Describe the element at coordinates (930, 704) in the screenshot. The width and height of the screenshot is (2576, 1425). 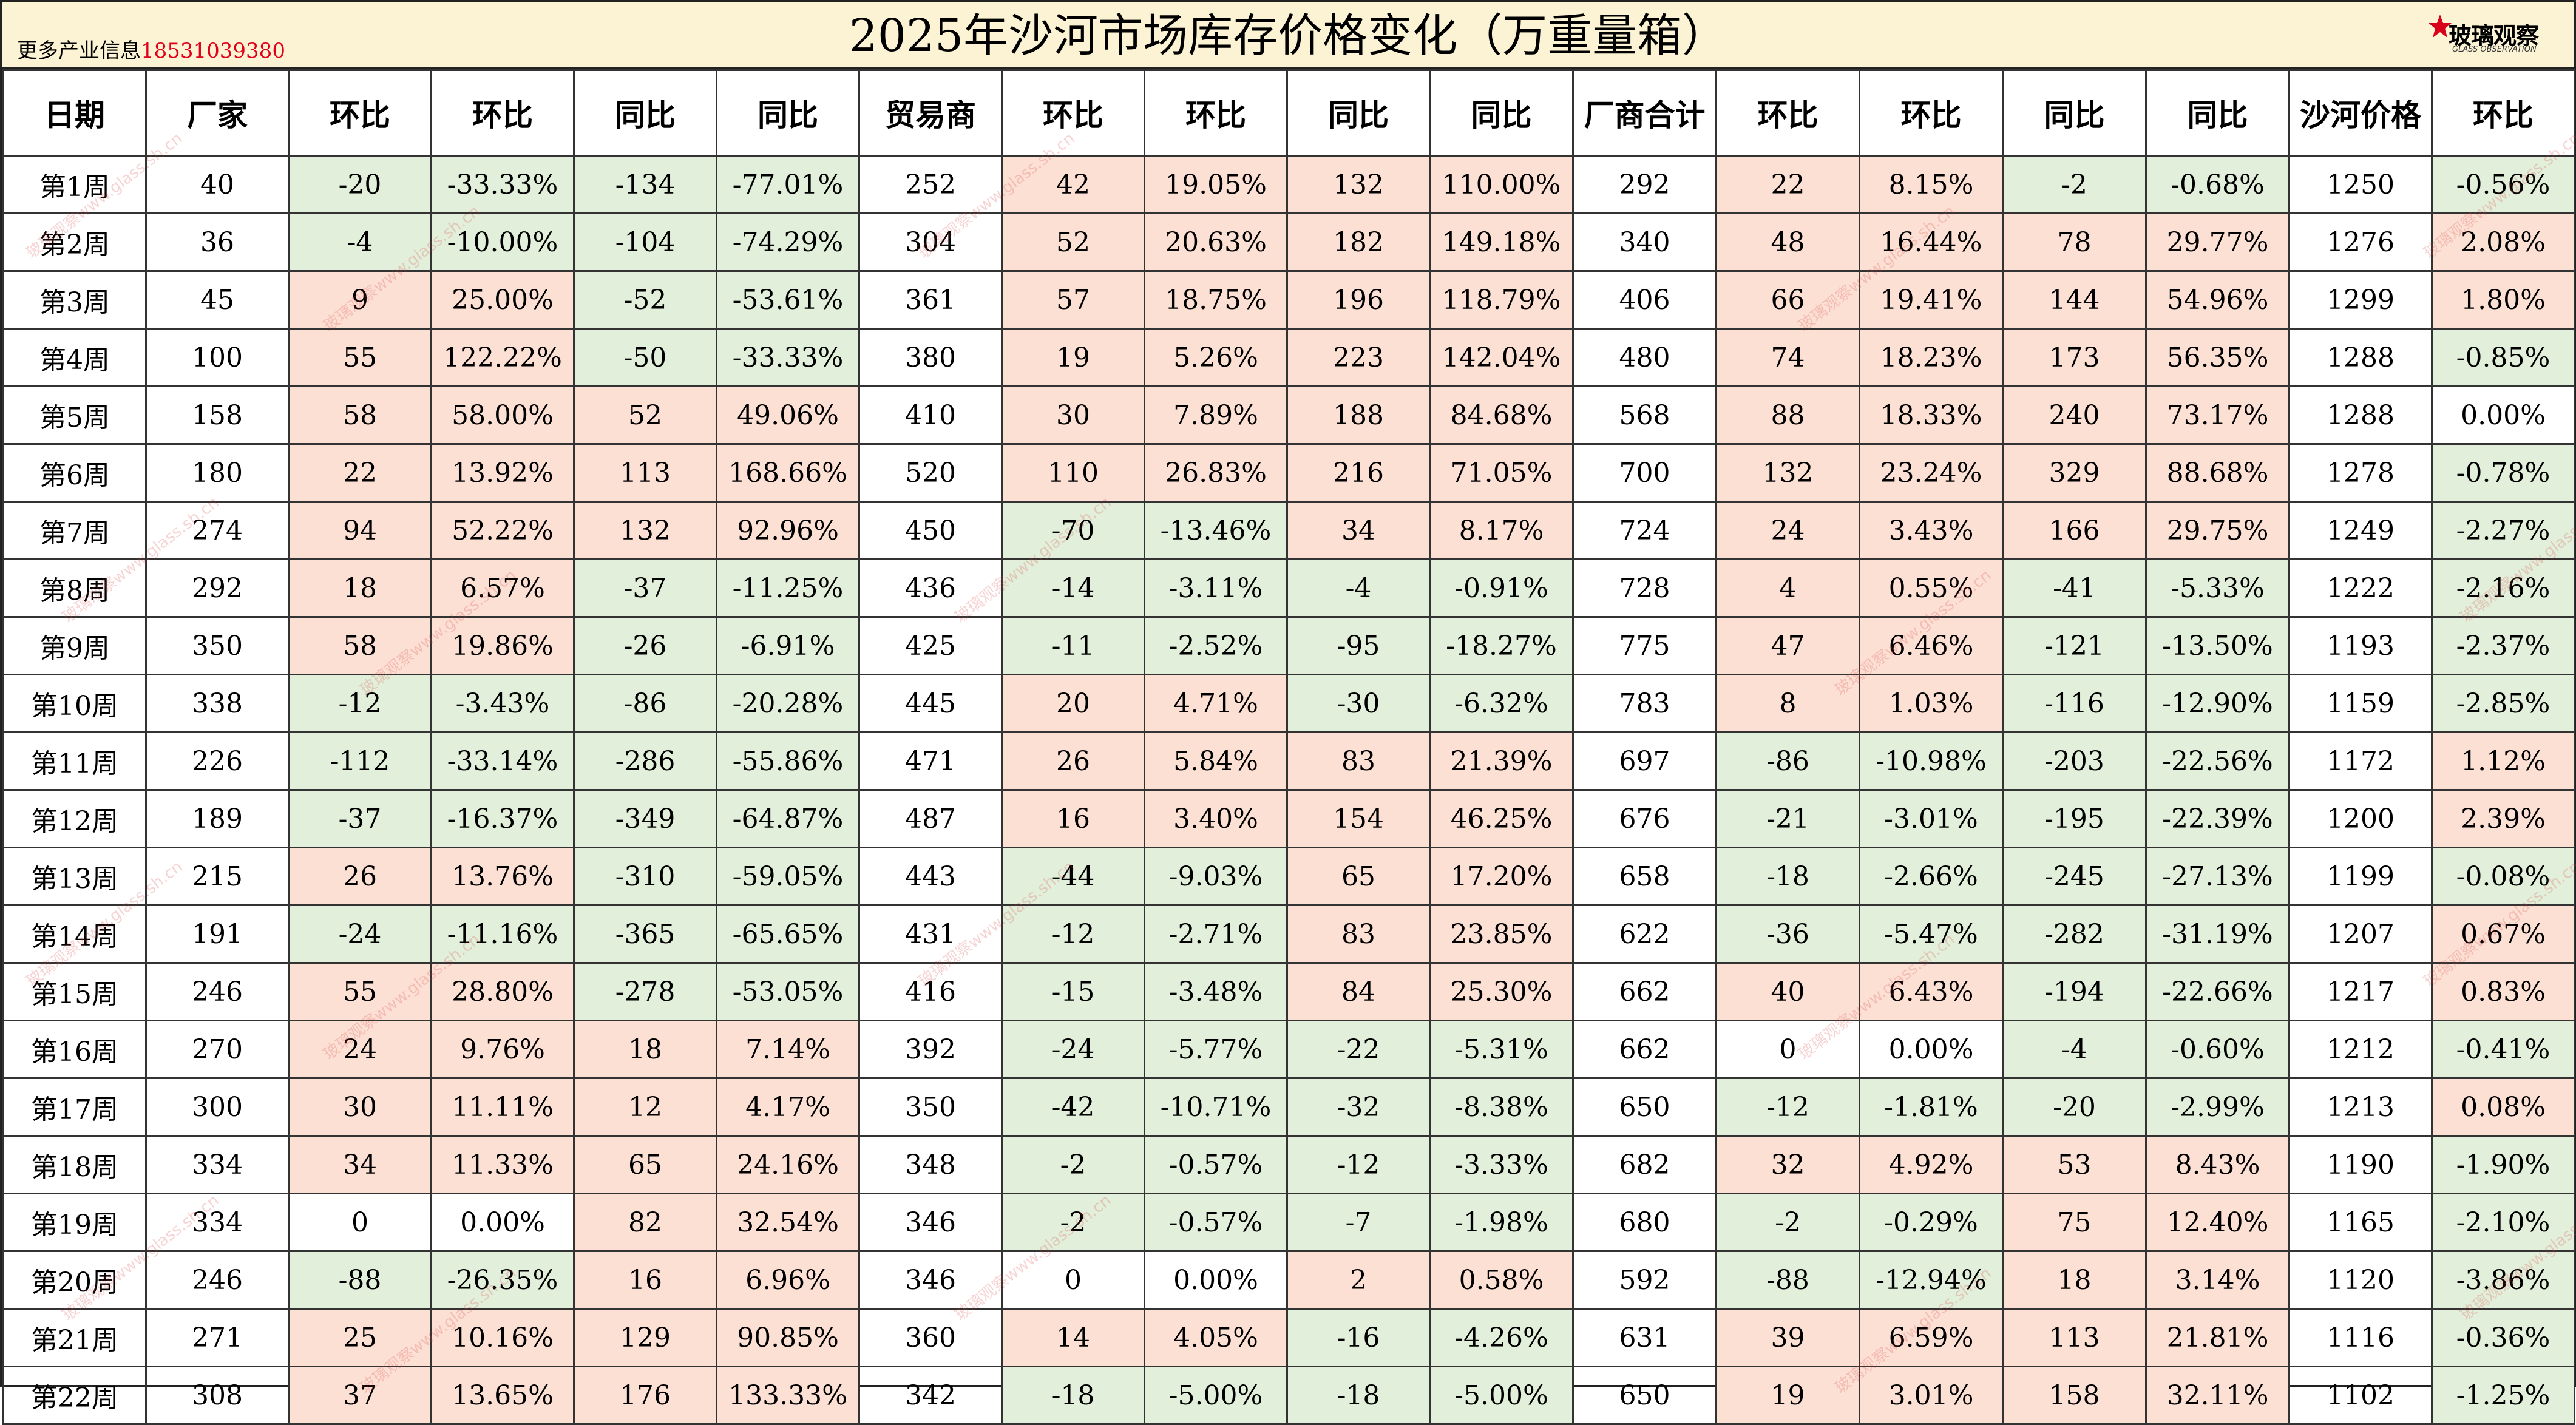
I see `table-cell: 445` at that location.